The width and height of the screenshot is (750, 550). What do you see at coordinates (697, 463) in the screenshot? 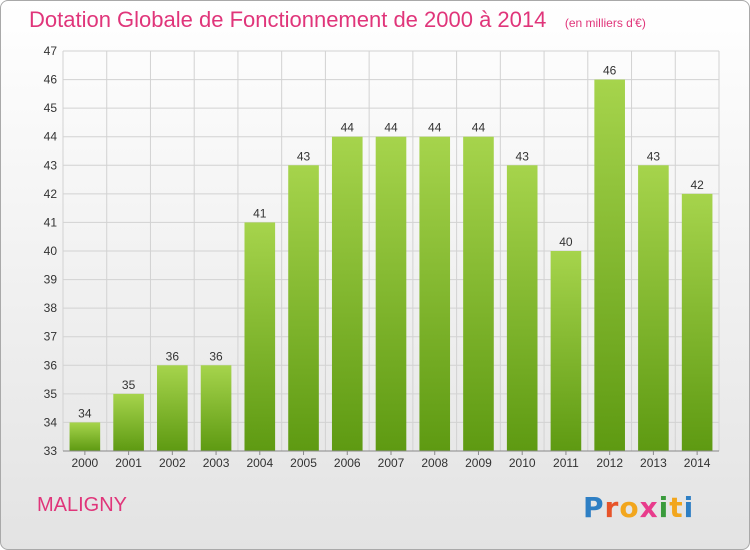
I see `x-tick-label: 2014` at bounding box center [697, 463].